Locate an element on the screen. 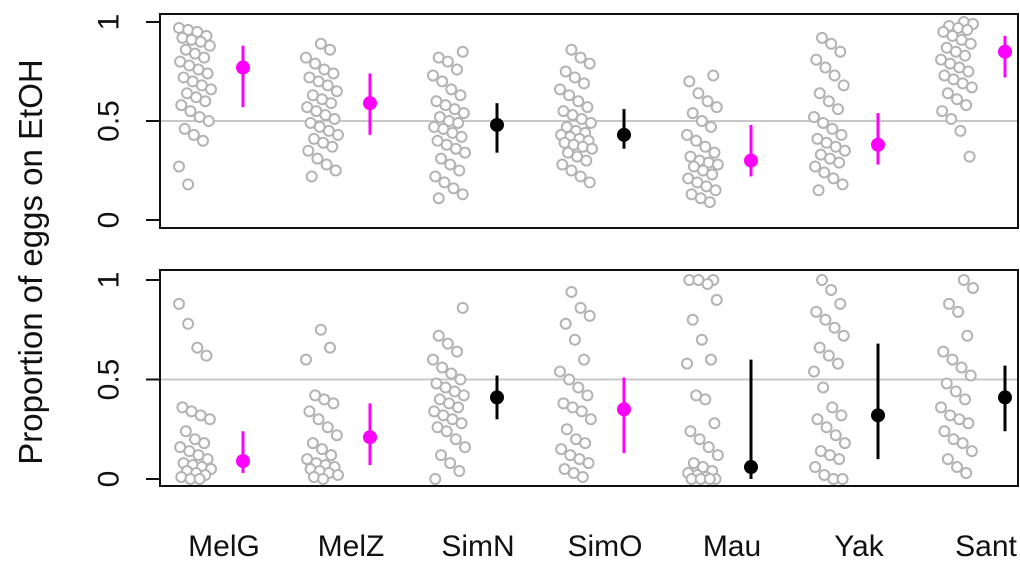 The width and height of the screenshot is (1020, 567). mean-SimO is located at coordinates (624, 409).